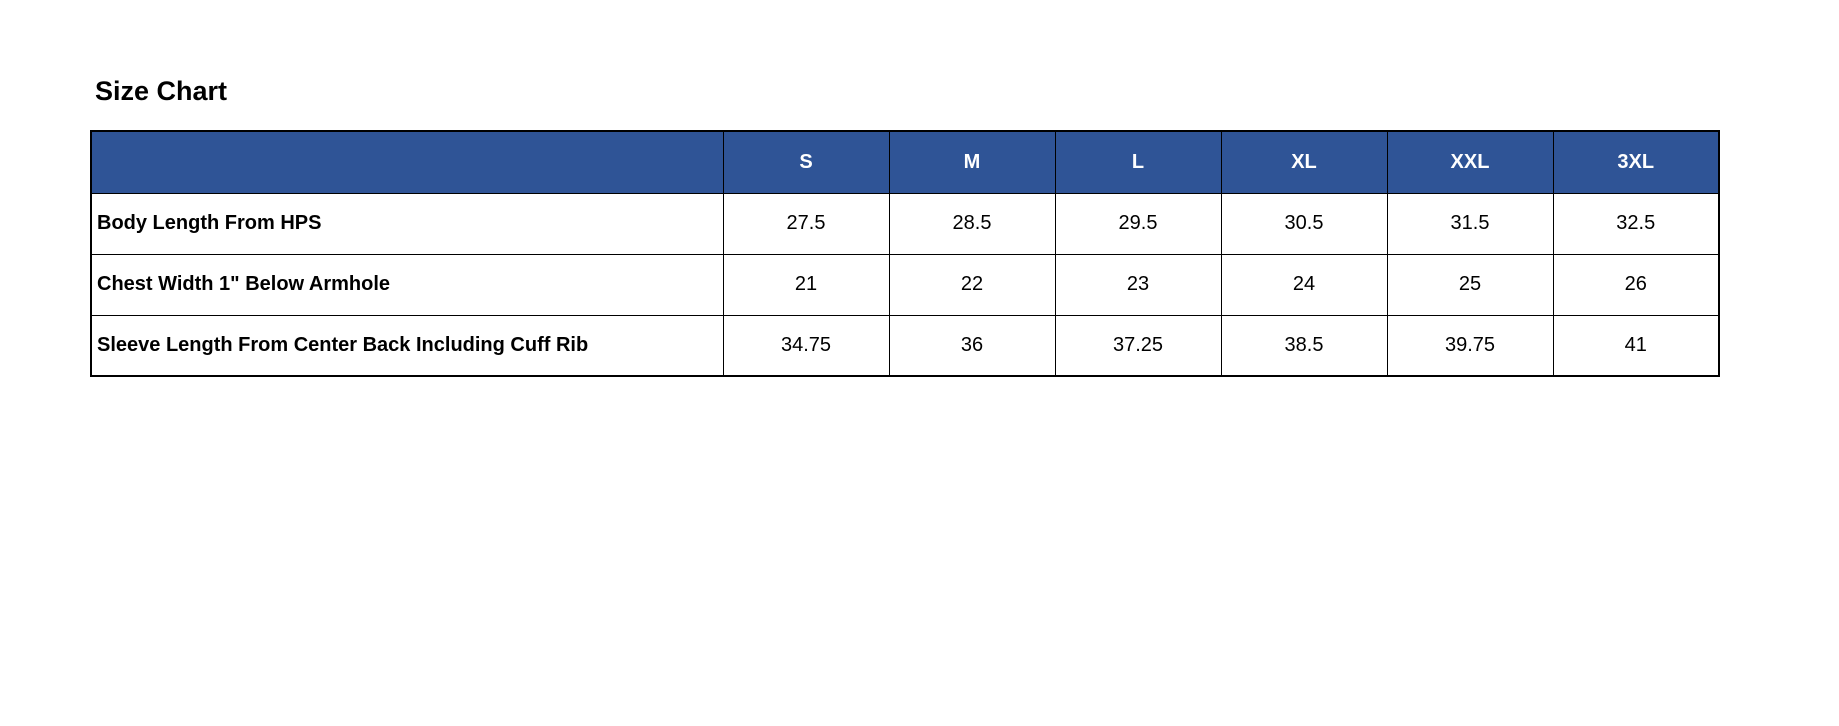 The height and width of the screenshot is (726, 1839). What do you see at coordinates (1470, 223) in the screenshot?
I see `cell-body-length-xxl: 31.5` at bounding box center [1470, 223].